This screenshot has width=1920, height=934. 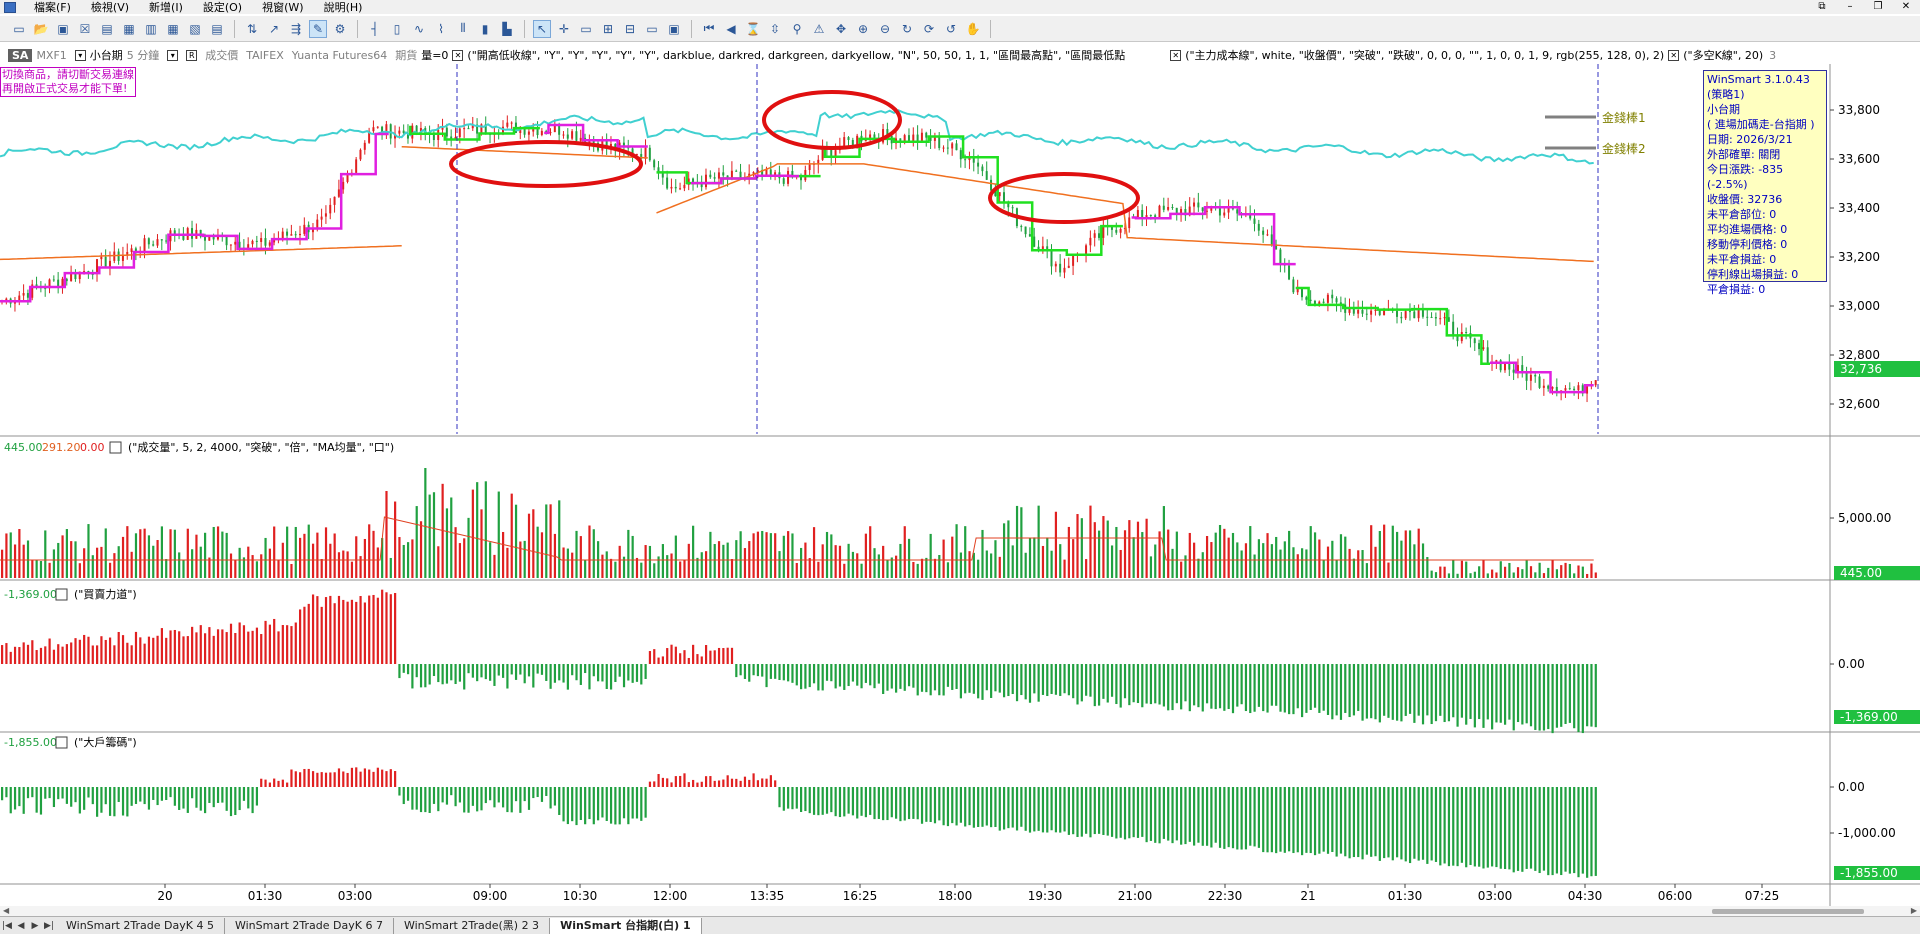 I want to click on scroll-left-icon: ◀, so click(x=6, y=910).